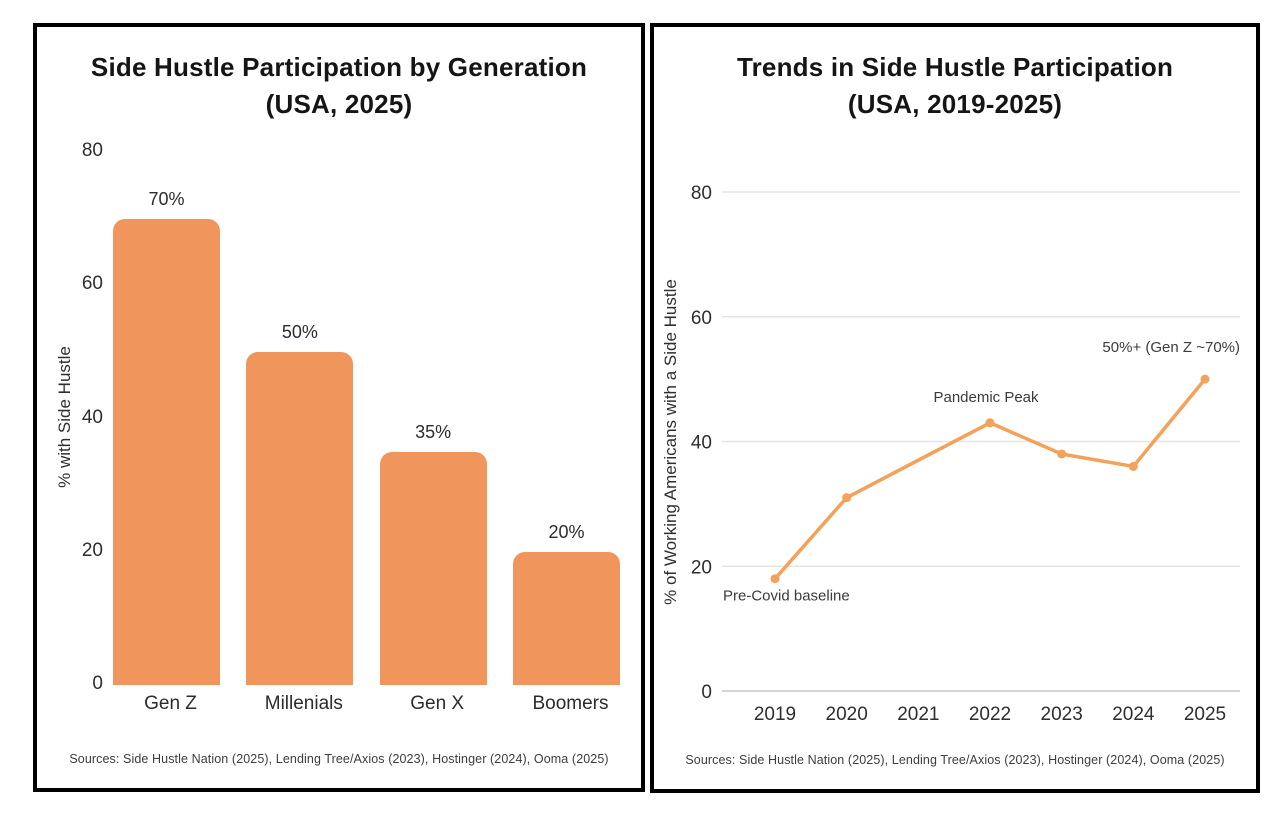 The width and height of the screenshot is (1286, 824). Describe the element at coordinates (566, 618) in the screenshot. I see `bar-boomers` at that location.